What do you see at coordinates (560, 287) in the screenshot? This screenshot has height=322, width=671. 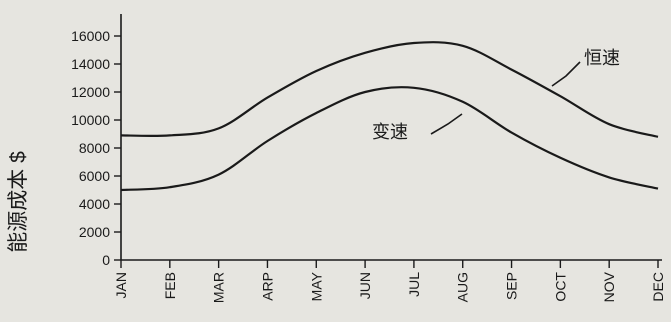 I see `x-tick-label: OCT` at bounding box center [560, 287].